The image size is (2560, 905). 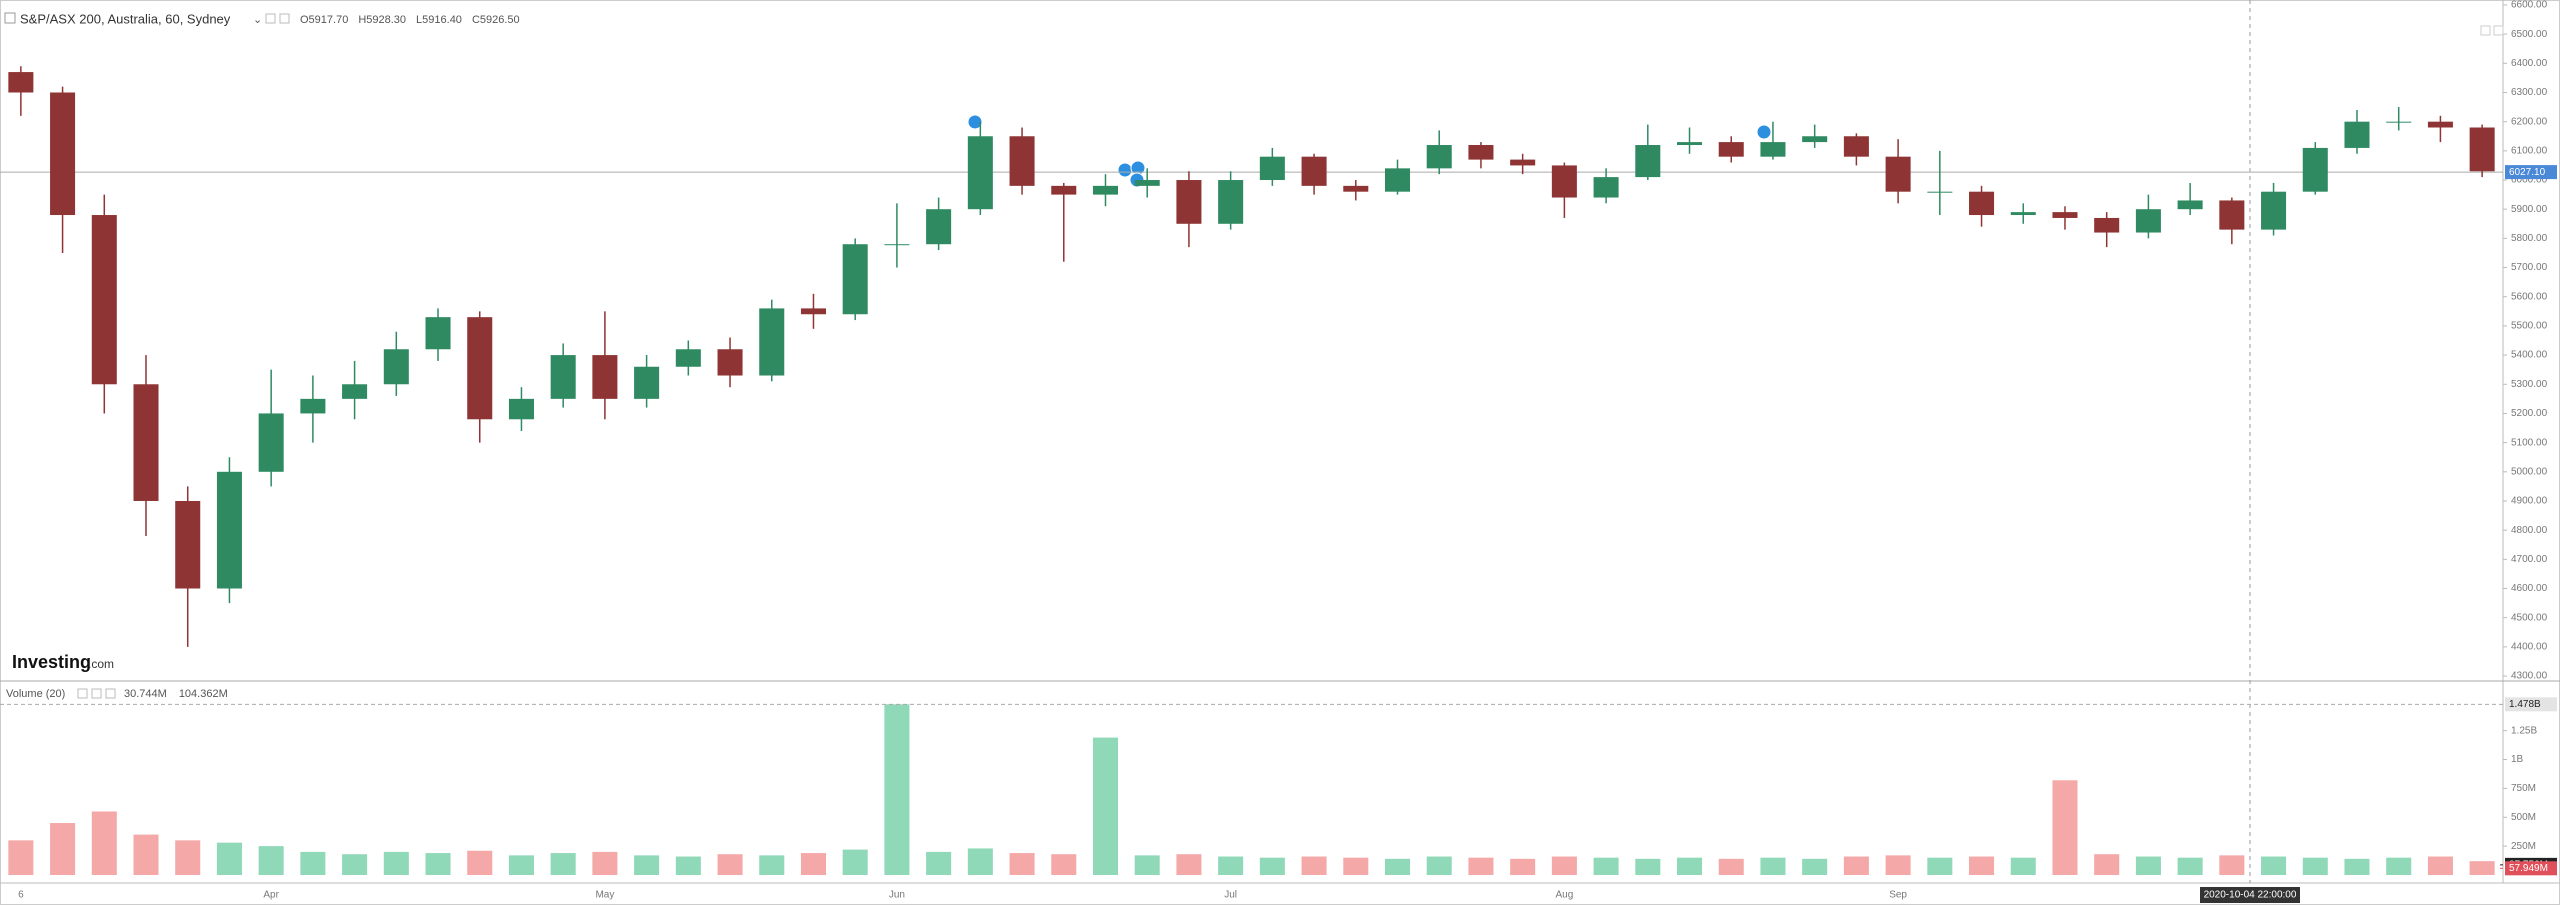 What do you see at coordinates (2524, 730) in the screenshot?
I see `y-tick-label: 1.25B` at bounding box center [2524, 730].